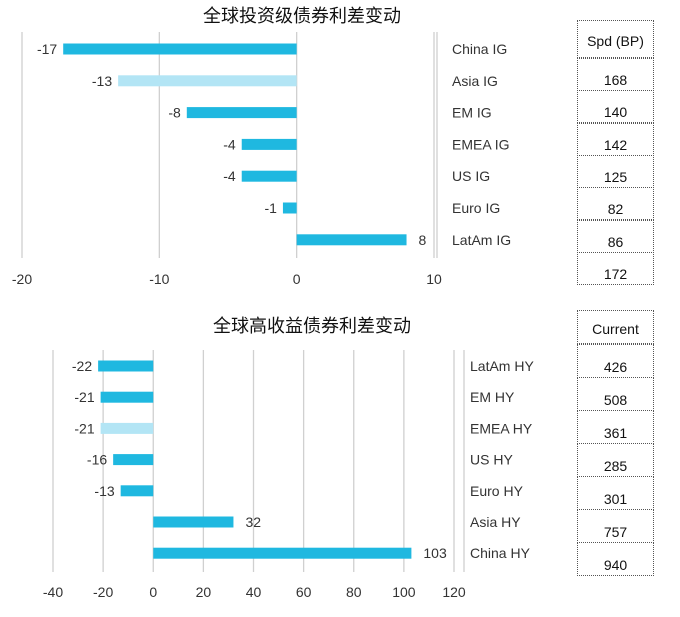 The image size is (680, 617). What do you see at coordinates (174, 113) in the screenshot?
I see `ig-data-label: -8` at bounding box center [174, 113].